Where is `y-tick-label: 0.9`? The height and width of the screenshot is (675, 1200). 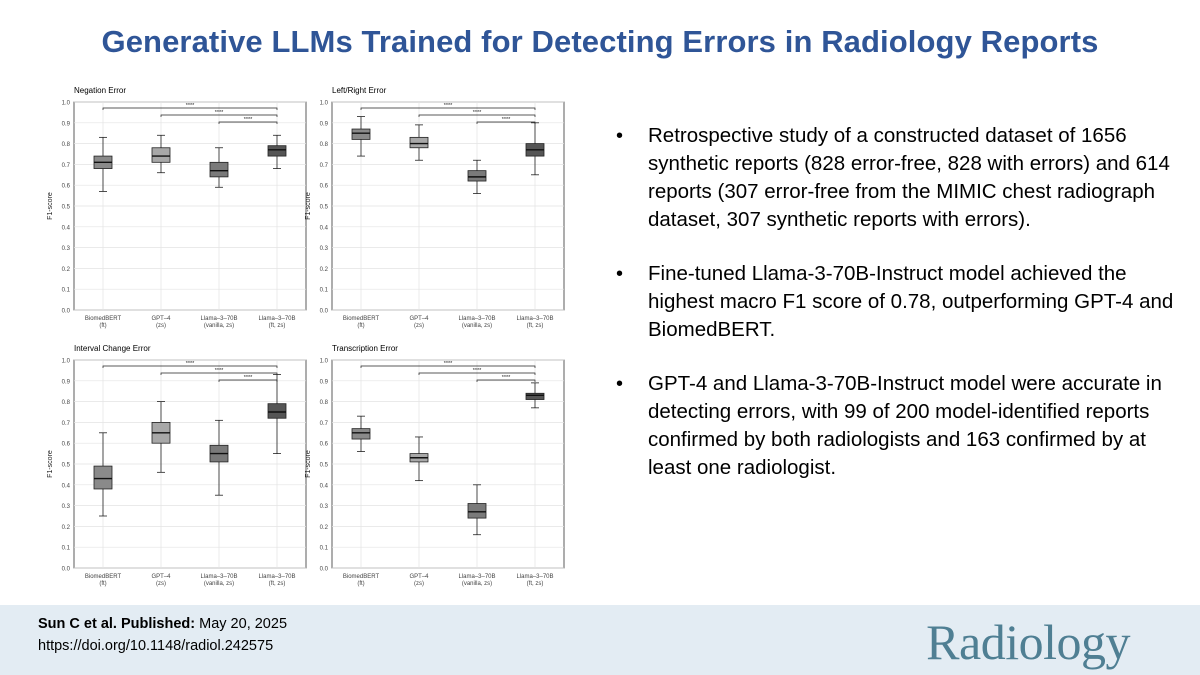
y-tick-label: 0.9 is located at coordinates (324, 124).